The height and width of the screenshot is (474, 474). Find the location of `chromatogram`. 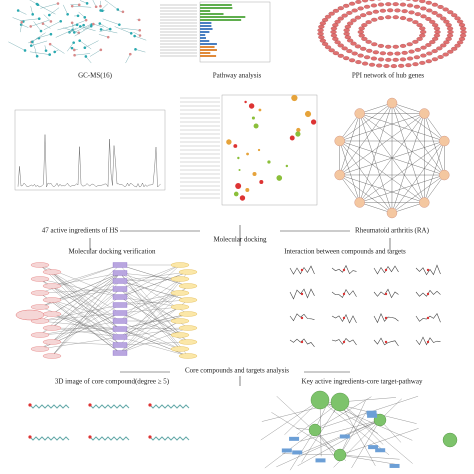

chromatogram is located at coordinates (89, 161).